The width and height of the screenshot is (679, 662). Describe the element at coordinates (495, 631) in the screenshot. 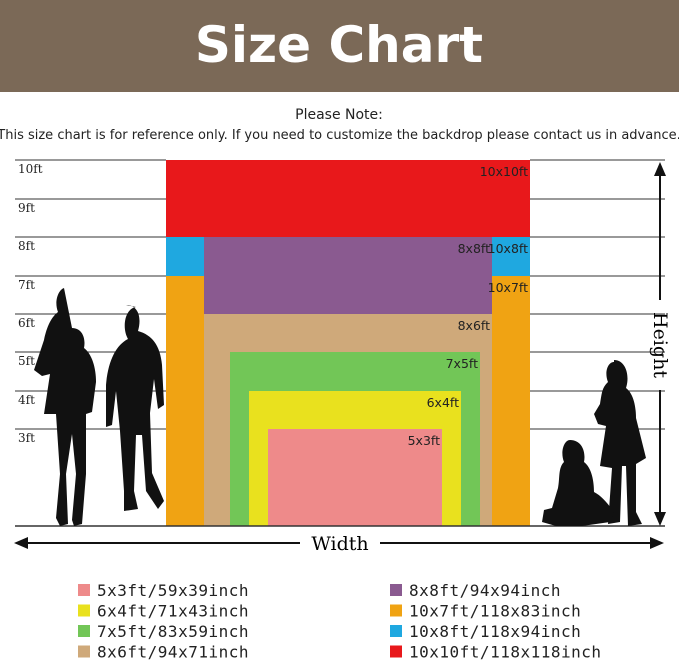

I see `legend-text: 10x8ft/118x94inch` at that location.